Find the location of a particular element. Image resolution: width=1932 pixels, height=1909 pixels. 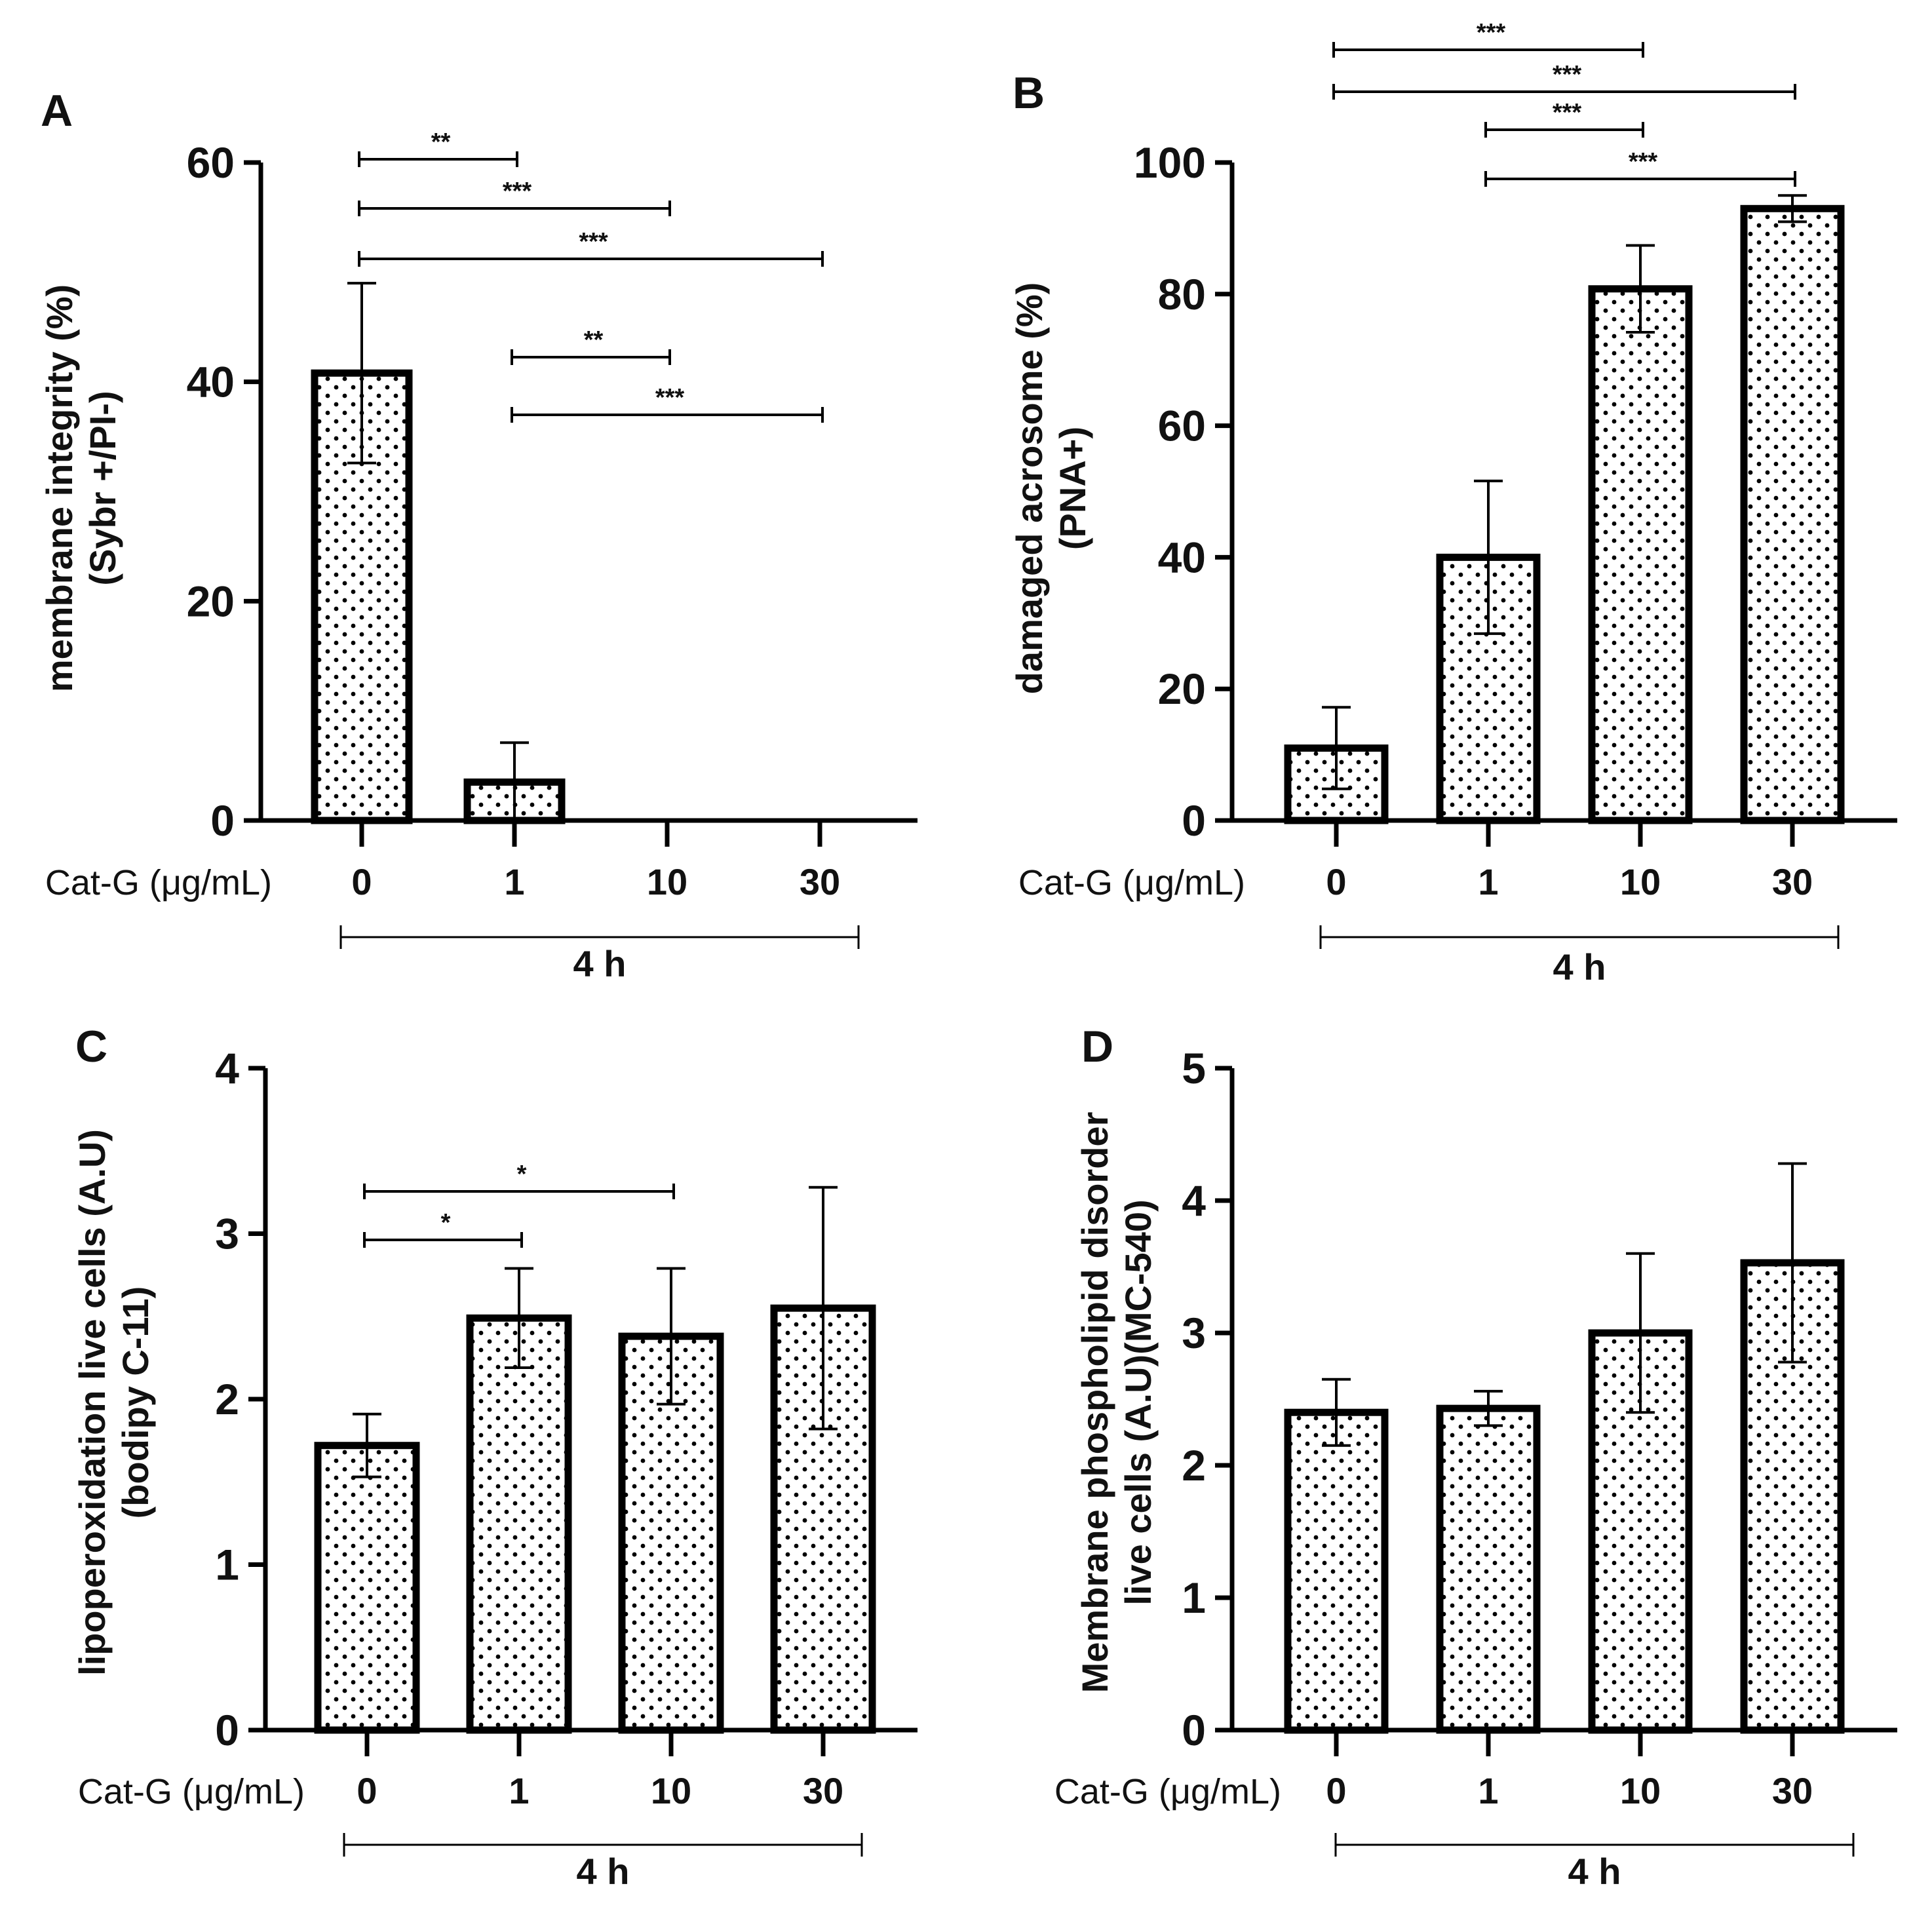

y-tick-label-d: 5 is located at coordinates (1194, 1068).